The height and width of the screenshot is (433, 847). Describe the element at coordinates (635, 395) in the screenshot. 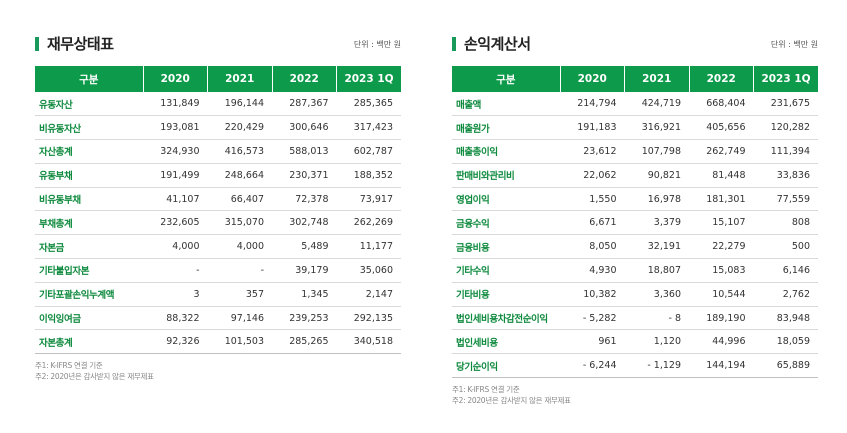

I see `income-statement-notes: 주1: K-IFRS 연결 기준 주2: 2020년은 감사받지 않은 재무제표` at that location.